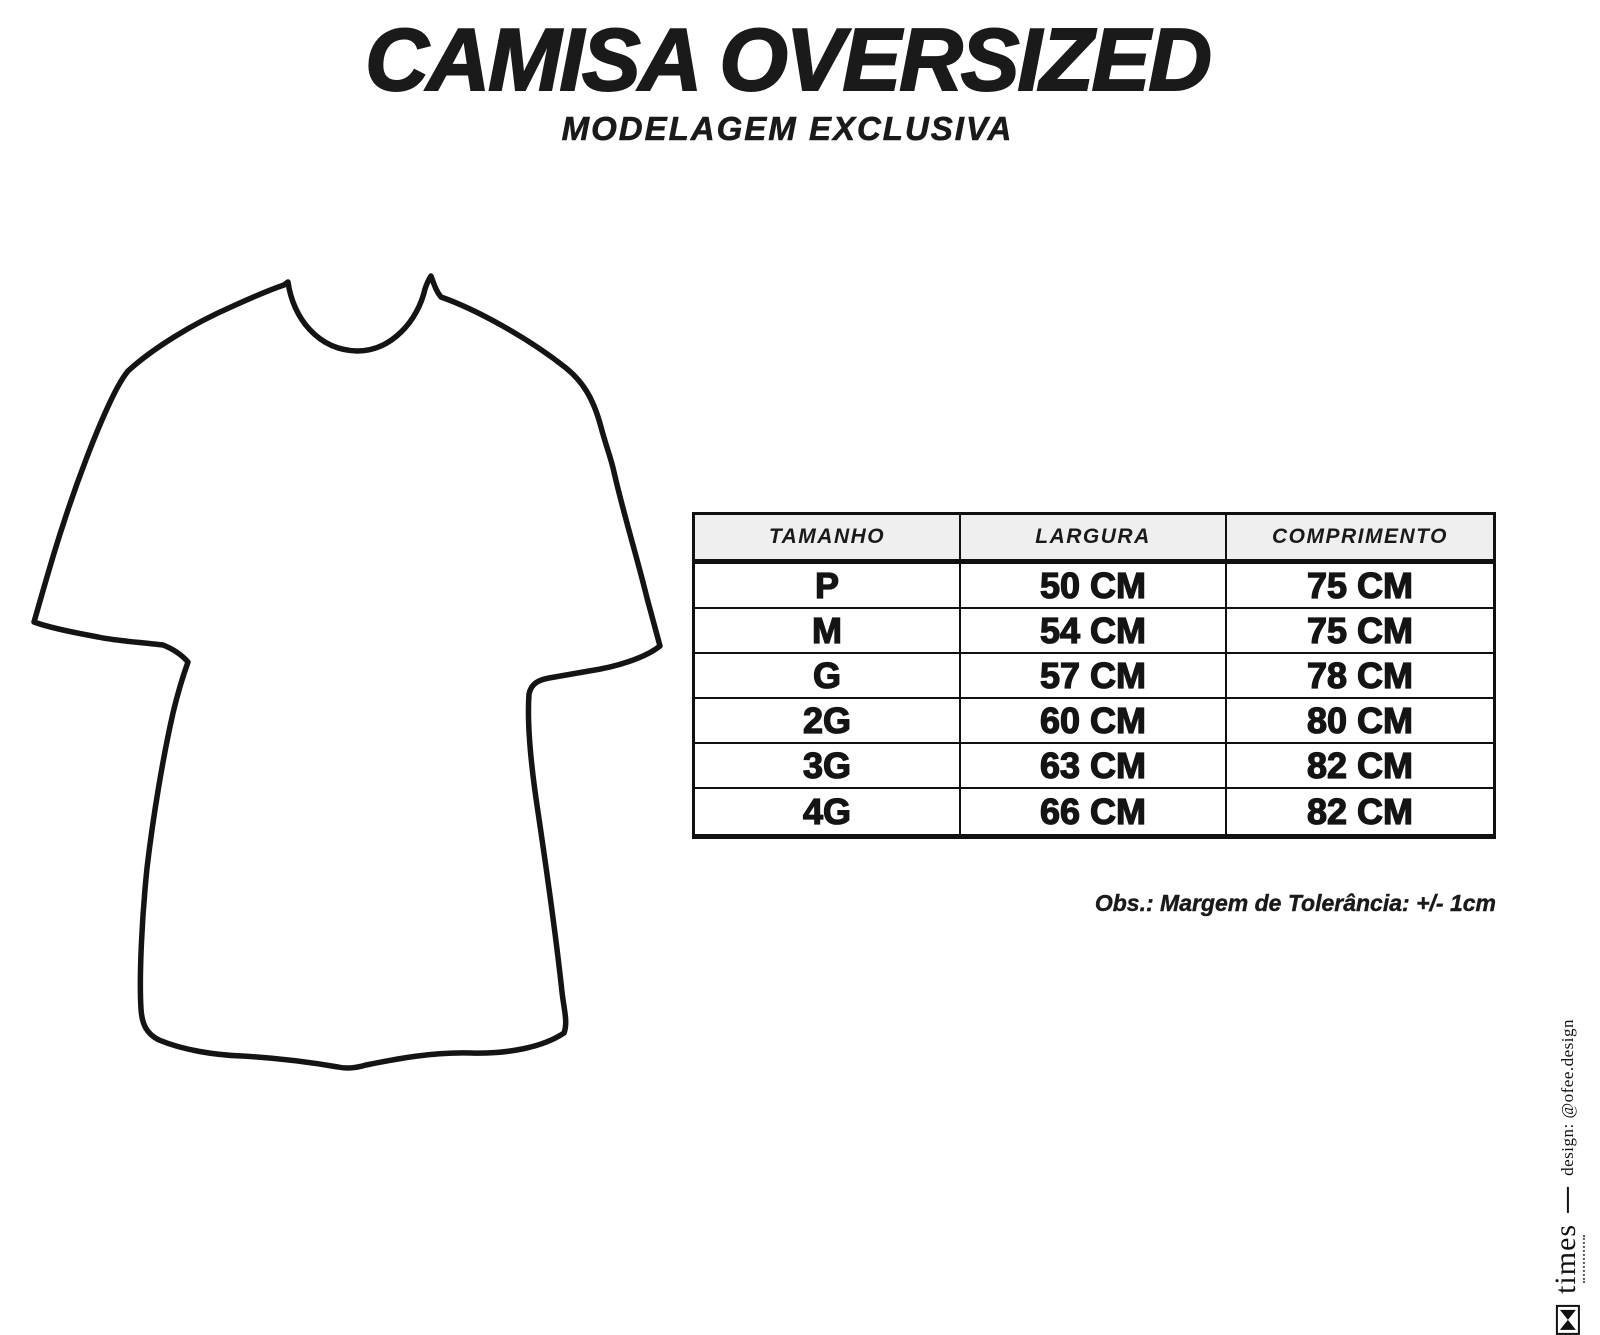 This screenshot has width=1600, height=1335. Describe the element at coordinates (828, 630) in the screenshot. I see `cell-size: M` at that location.